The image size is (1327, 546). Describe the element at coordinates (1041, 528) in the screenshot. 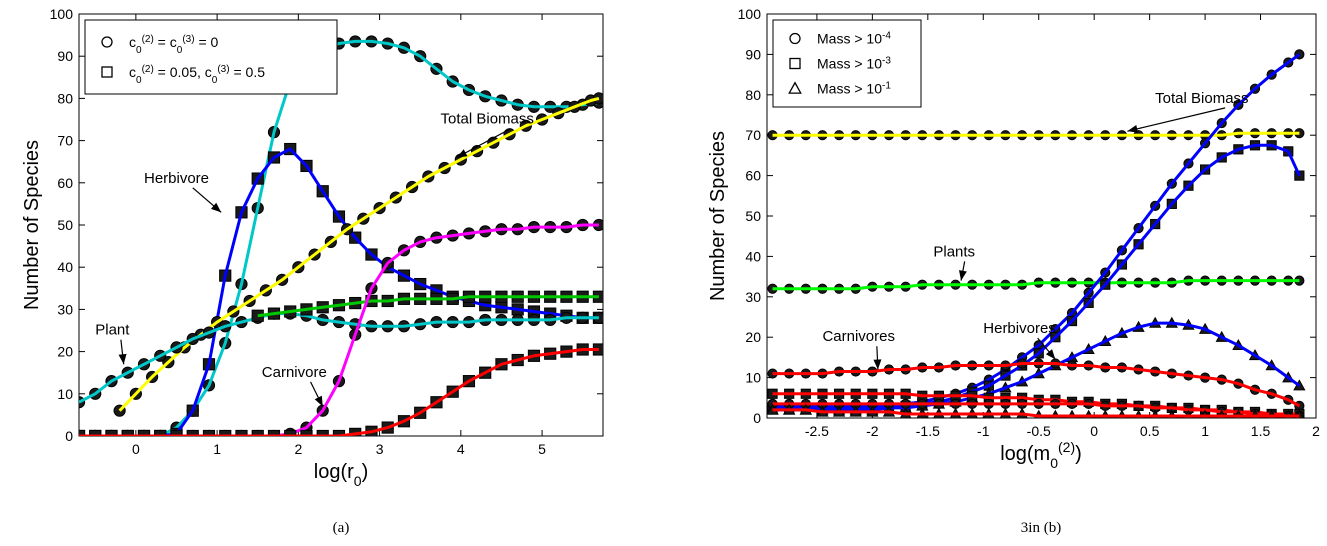

I see `chart-b-caption: 3in (b)` at that location.